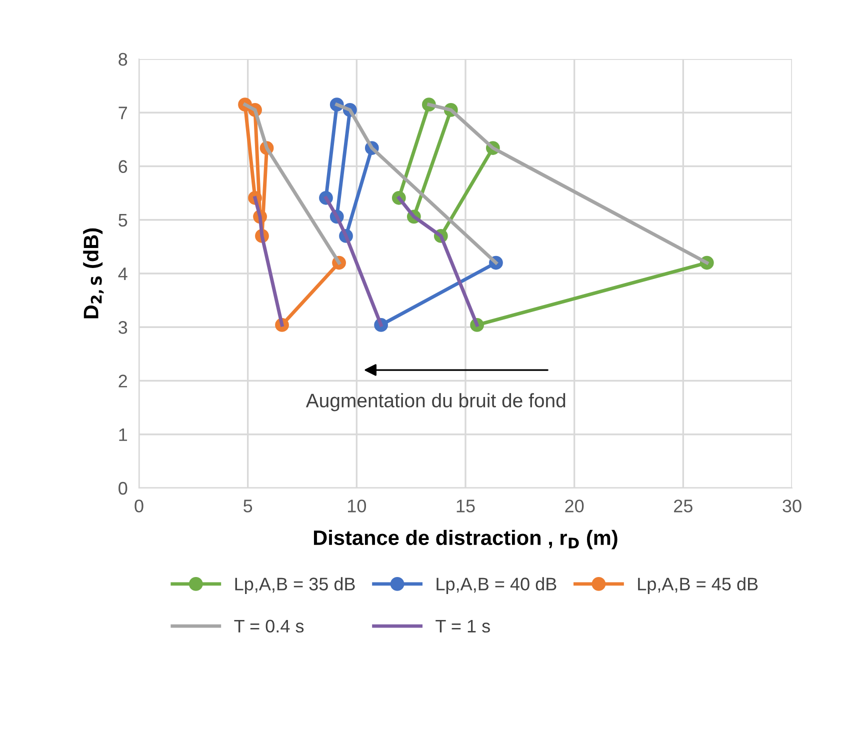 This screenshot has height=733, width=846. Describe the element at coordinates (123, 434) in the screenshot. I see `y-tick-label: 1` at that location.